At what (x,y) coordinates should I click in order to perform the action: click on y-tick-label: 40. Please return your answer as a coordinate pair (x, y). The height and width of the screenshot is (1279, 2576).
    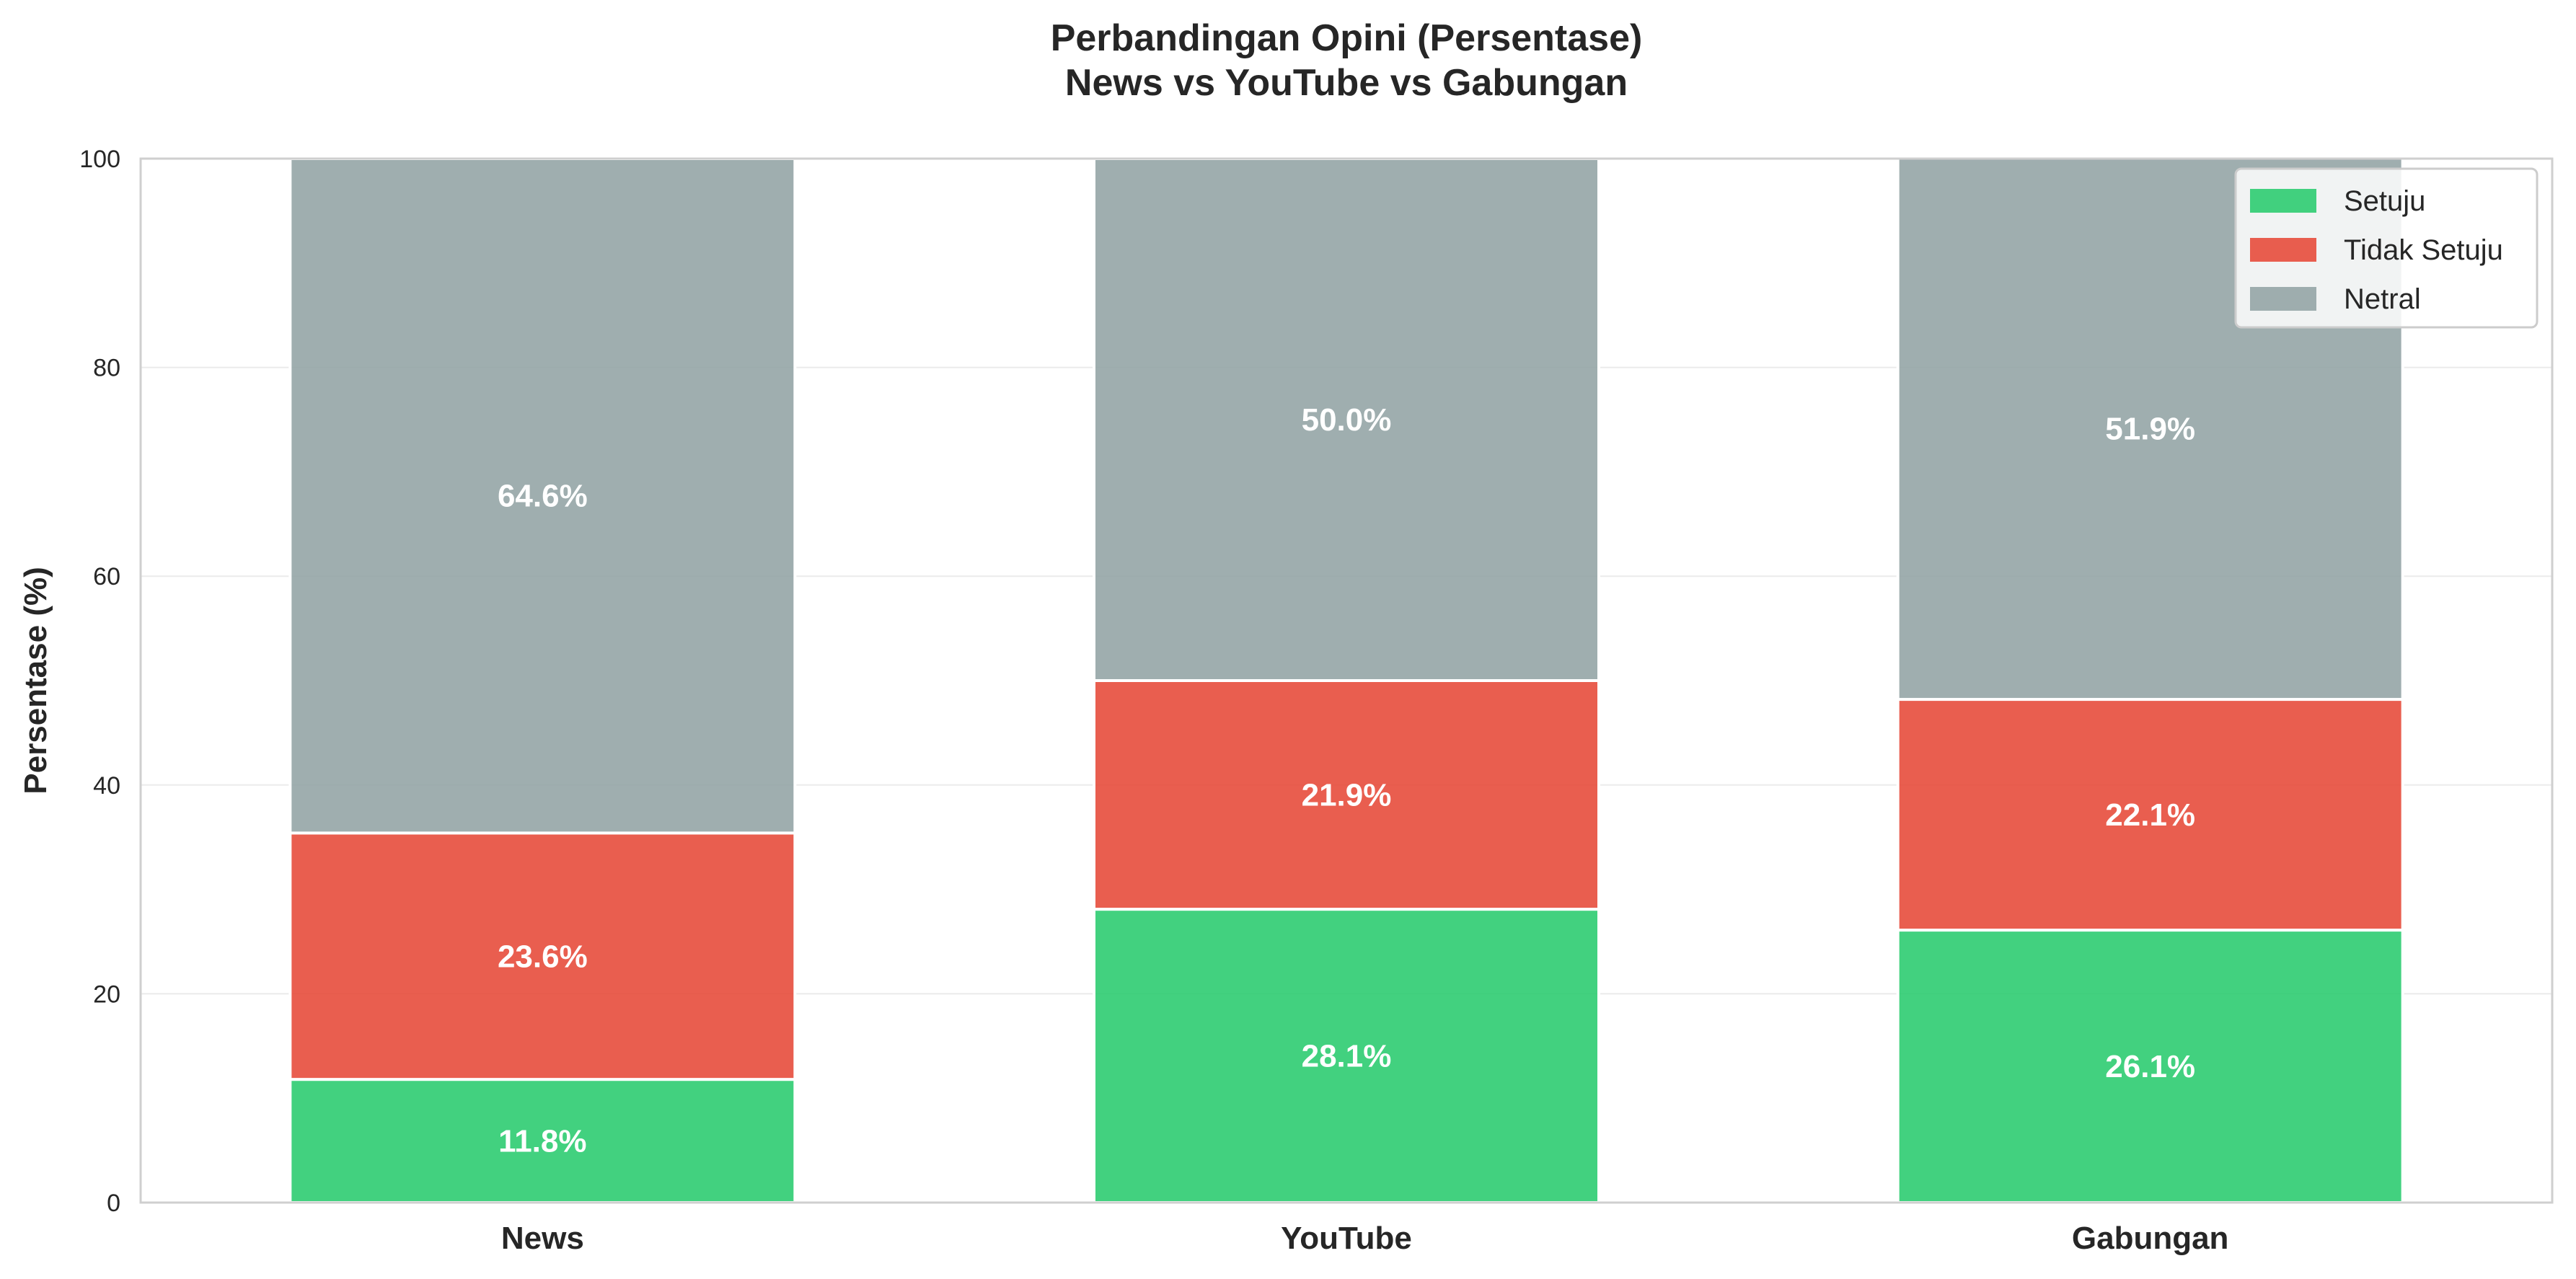
    Looking at the image, I should click on (106, 786).